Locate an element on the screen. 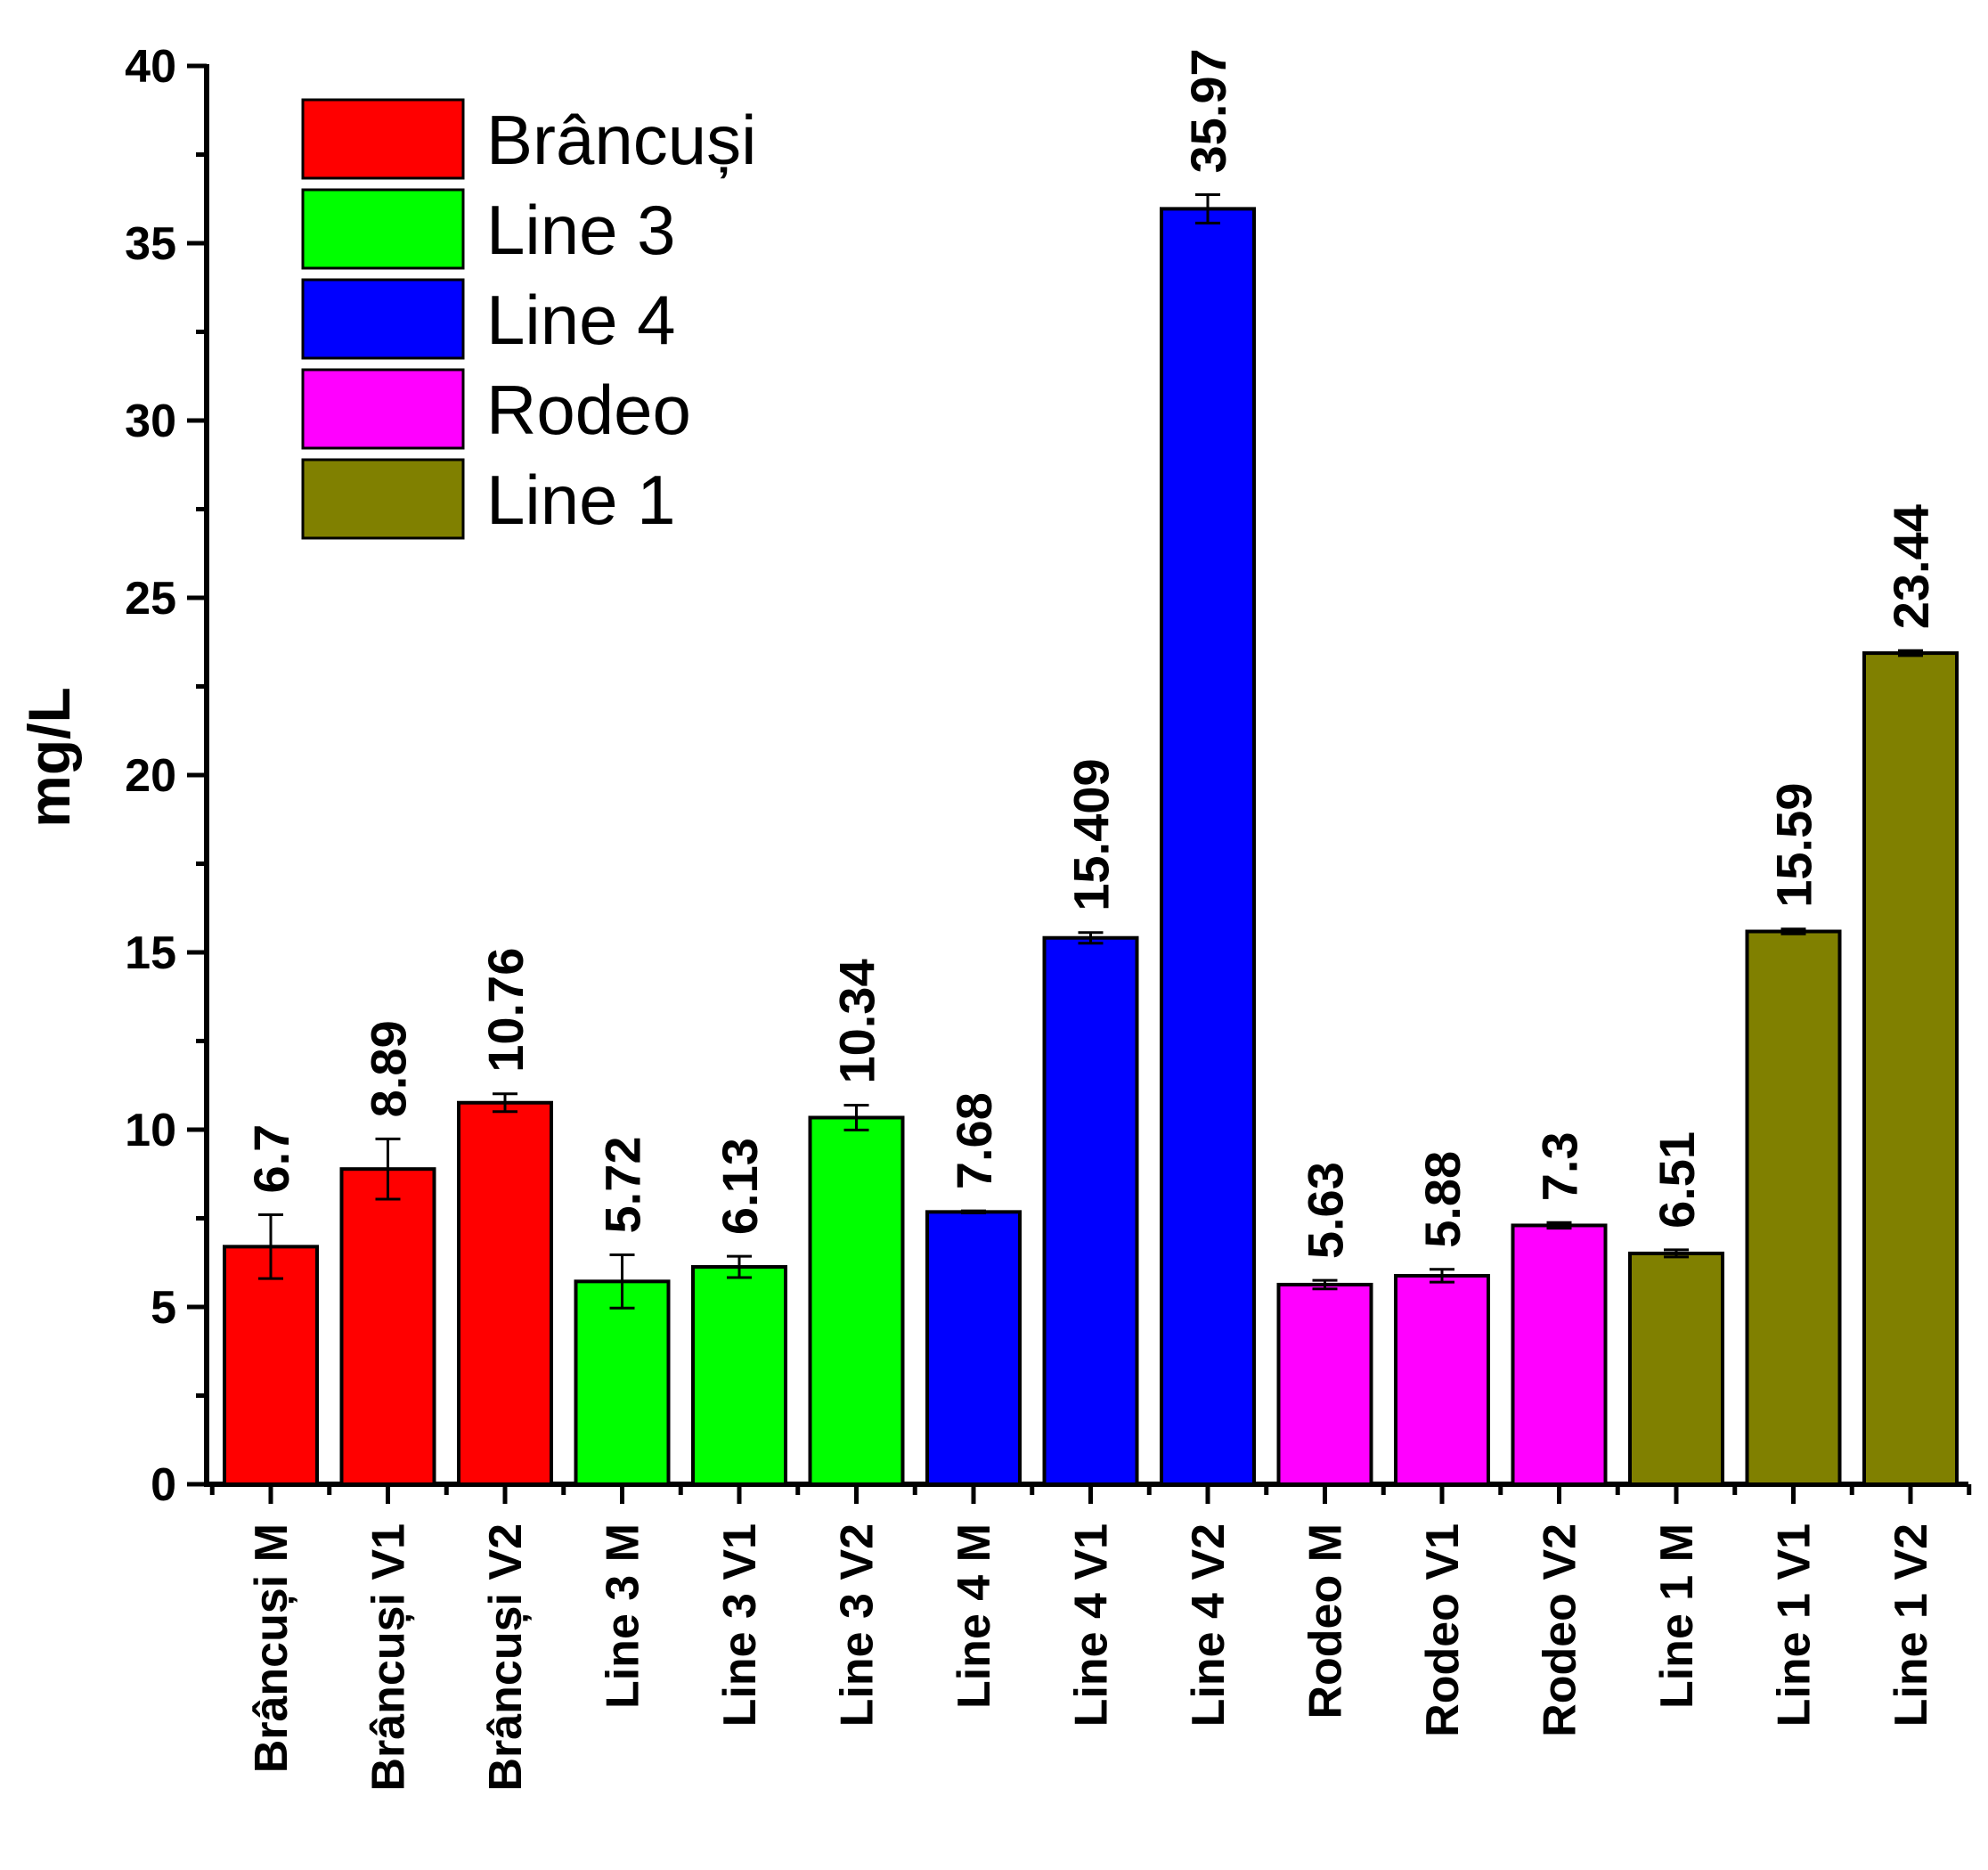 The height and width of the screenshot is (1870, 1988). category-label: Line 4 V1 is located at coordinates (1092, 1625).